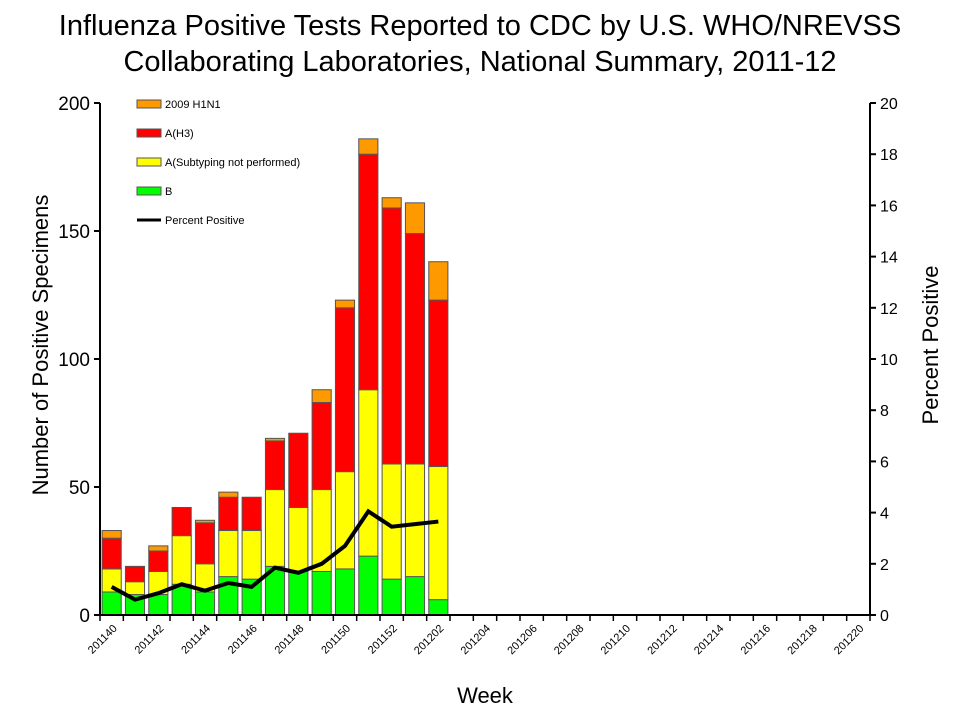 Image resolution: width=960 pixels, height=720 pixels. I want to click on y2-tick-label: 8, so click(884, 411).